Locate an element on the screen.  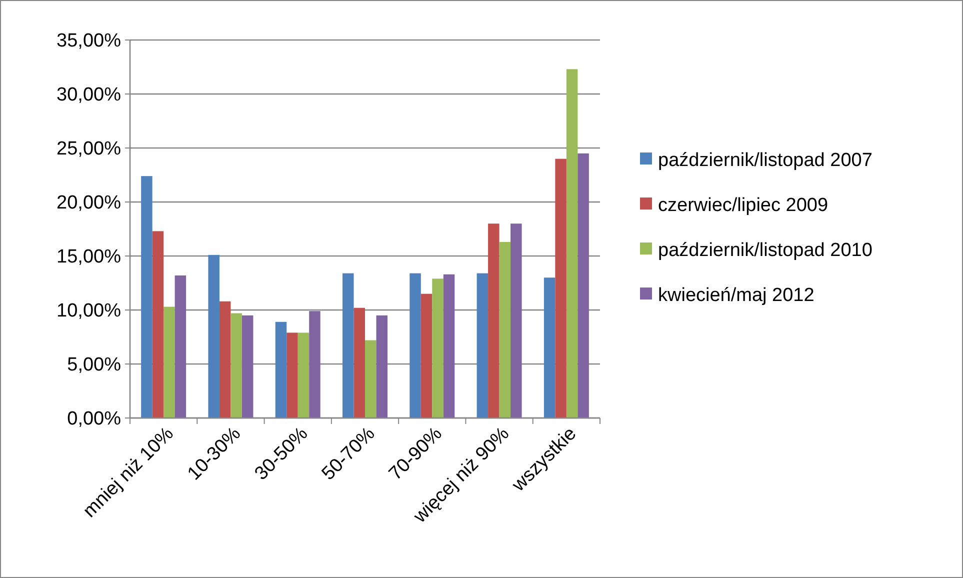
y-tick-label: 15,00% is located at coordinates (89, 257).